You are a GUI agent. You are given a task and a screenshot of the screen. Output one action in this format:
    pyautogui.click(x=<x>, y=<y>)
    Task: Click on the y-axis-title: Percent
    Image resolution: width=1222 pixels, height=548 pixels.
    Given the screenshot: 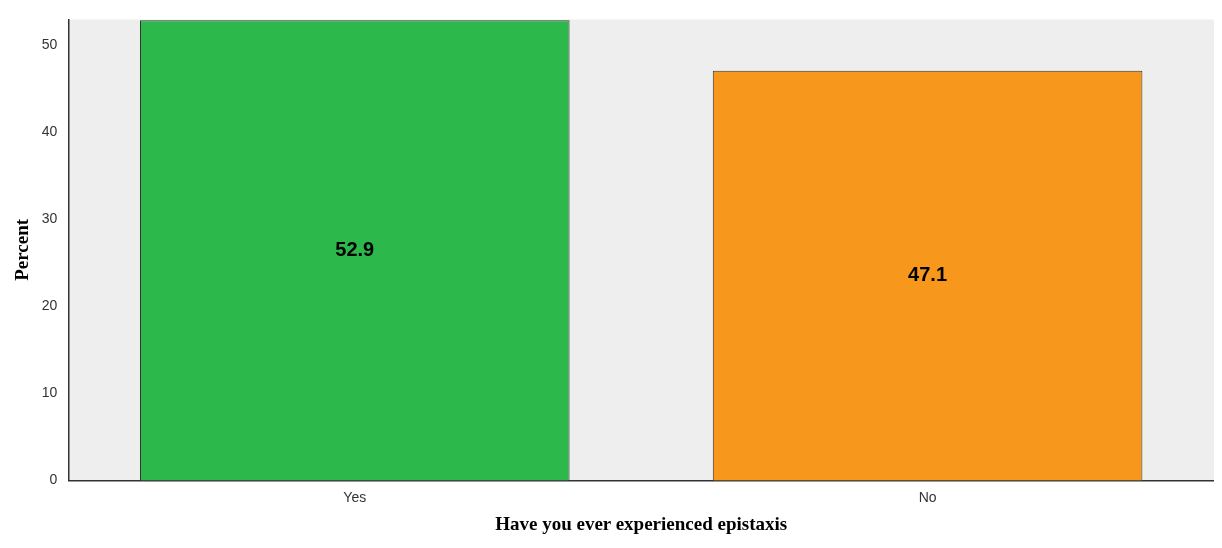 What is the action you would take?
    pyautogui.click(x=22, y=249)
    